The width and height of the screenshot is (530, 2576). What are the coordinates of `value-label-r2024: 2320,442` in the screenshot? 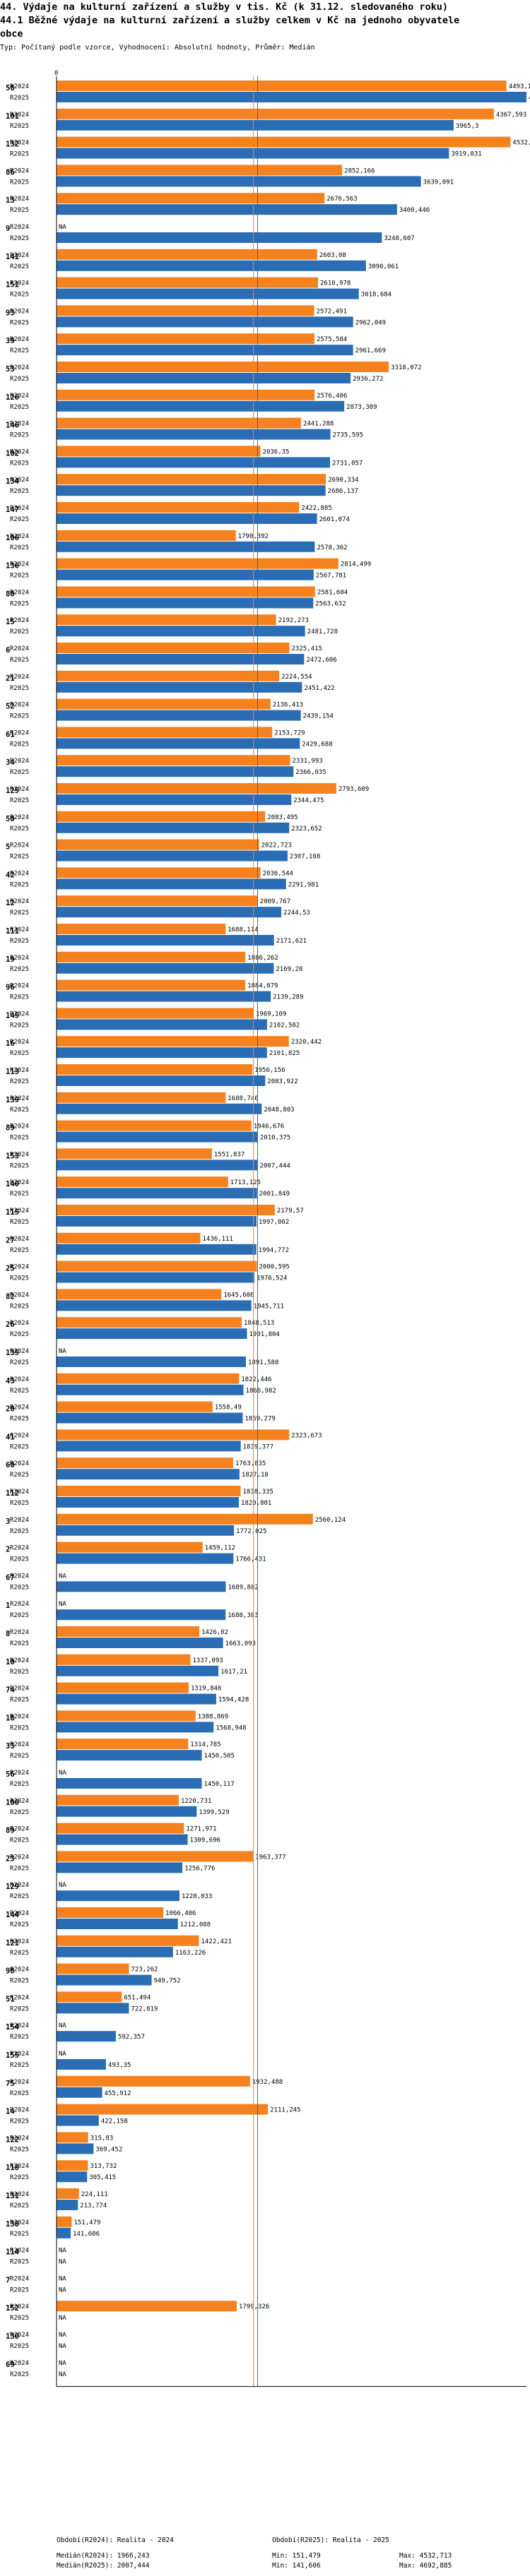 It's located at (306, 1042).